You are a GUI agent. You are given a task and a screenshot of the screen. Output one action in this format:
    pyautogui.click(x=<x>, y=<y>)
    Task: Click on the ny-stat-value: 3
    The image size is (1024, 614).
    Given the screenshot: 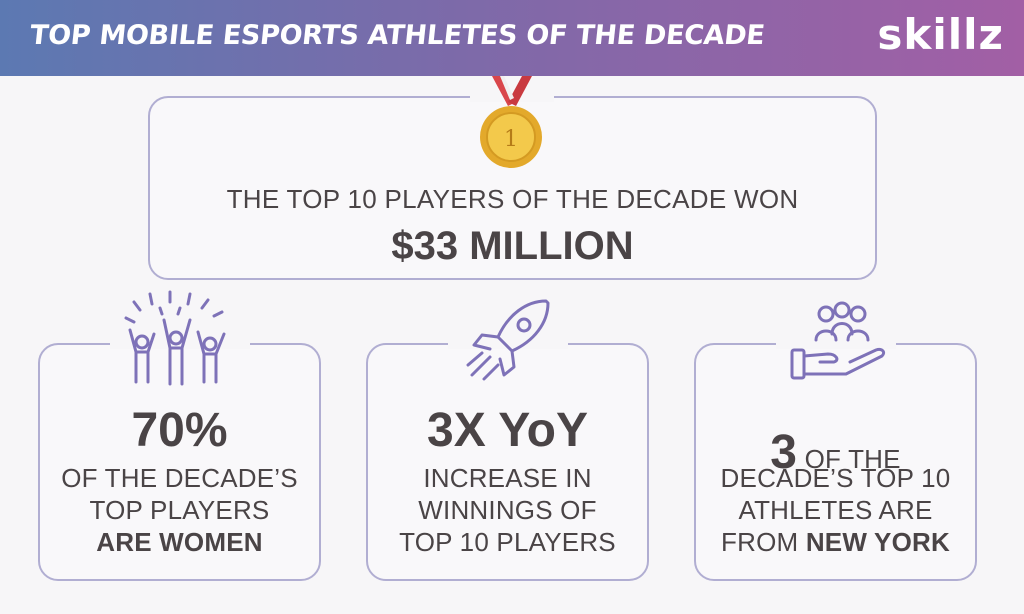 What is the action you would take?
    pyautogui.click(x=784, y=452)
    